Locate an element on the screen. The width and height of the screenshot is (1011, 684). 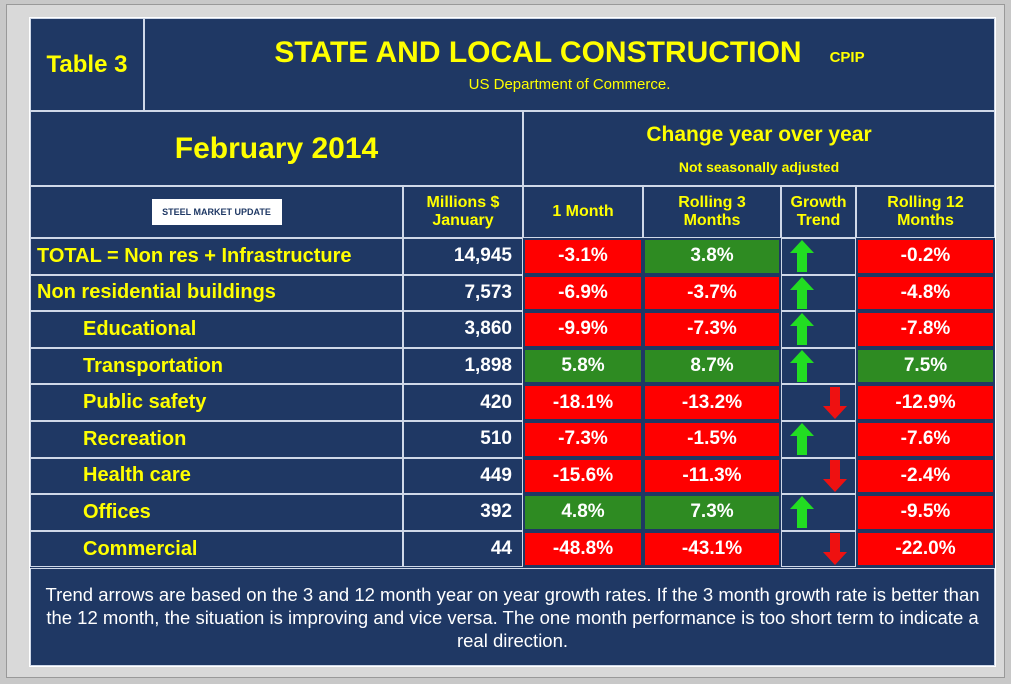
change-cell: -7.6% is located at coordinates (925, 439).